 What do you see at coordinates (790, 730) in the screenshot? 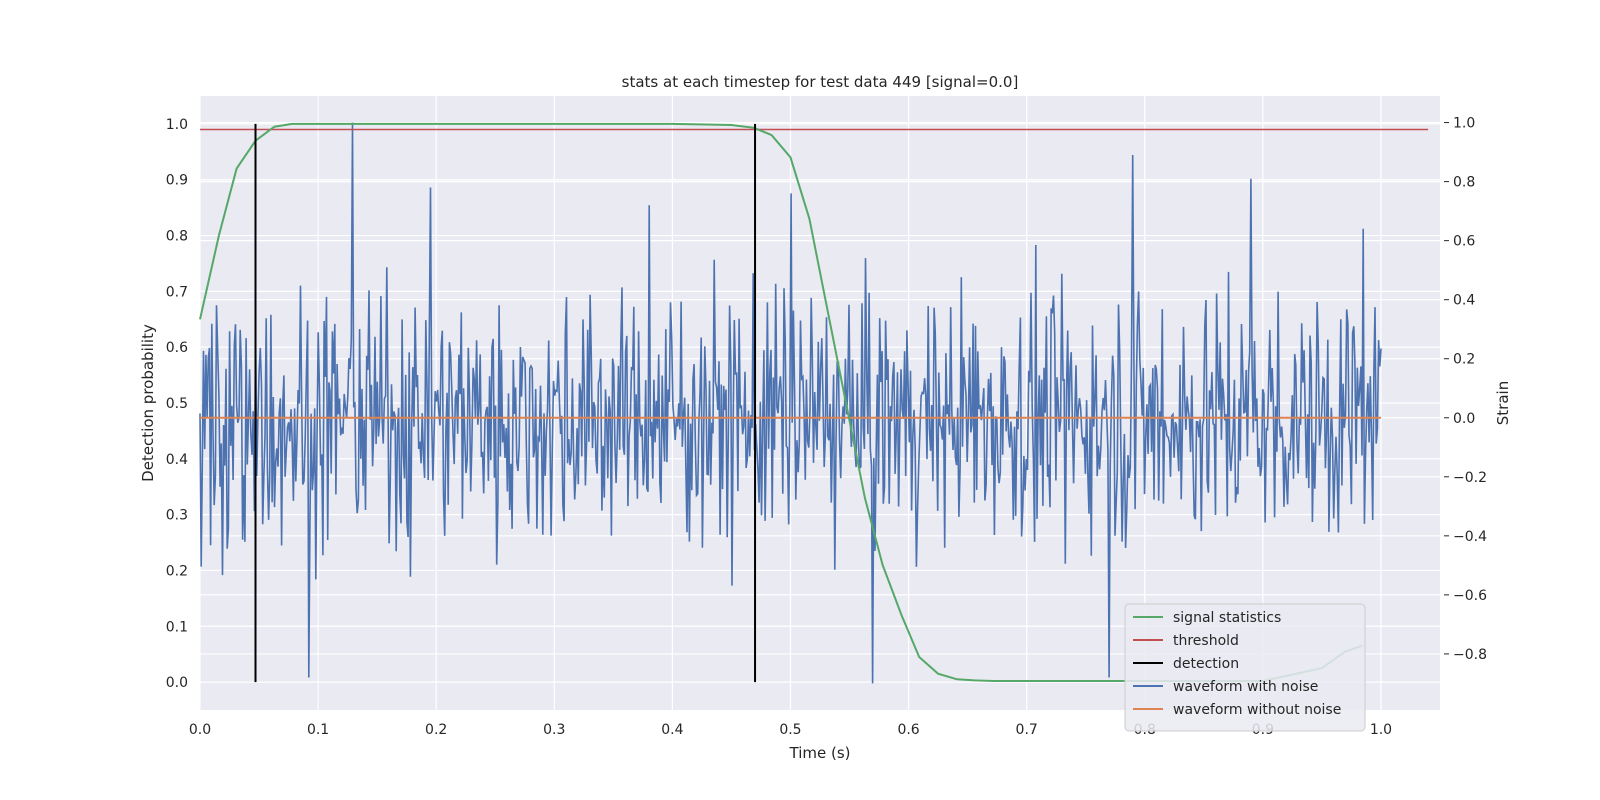
I see `x-tick-label: 0.5` at bounding box center [790, 730].